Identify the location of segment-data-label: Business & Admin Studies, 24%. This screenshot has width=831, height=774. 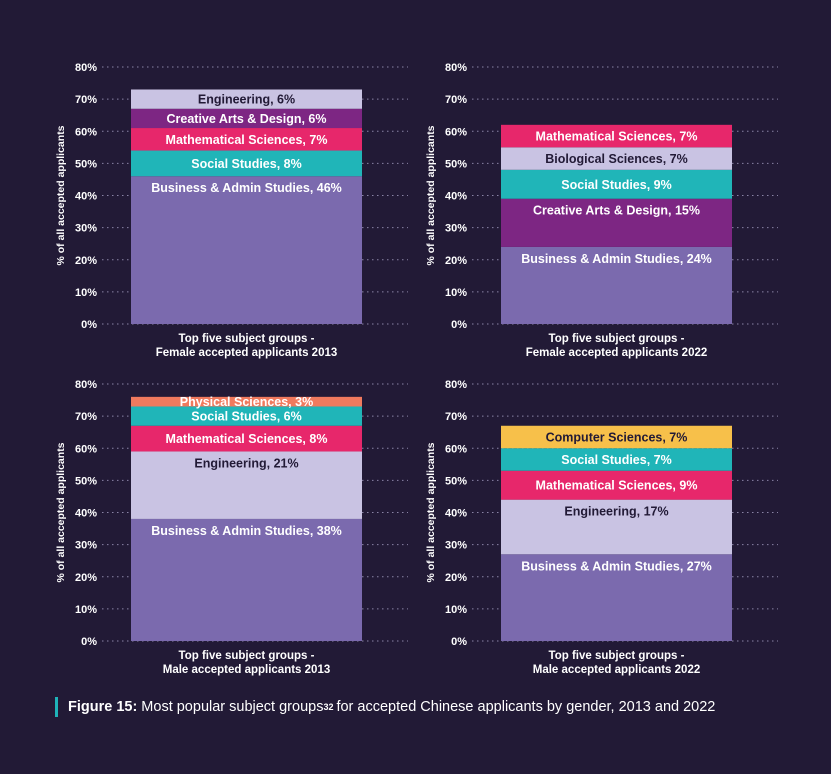
(616, 259).